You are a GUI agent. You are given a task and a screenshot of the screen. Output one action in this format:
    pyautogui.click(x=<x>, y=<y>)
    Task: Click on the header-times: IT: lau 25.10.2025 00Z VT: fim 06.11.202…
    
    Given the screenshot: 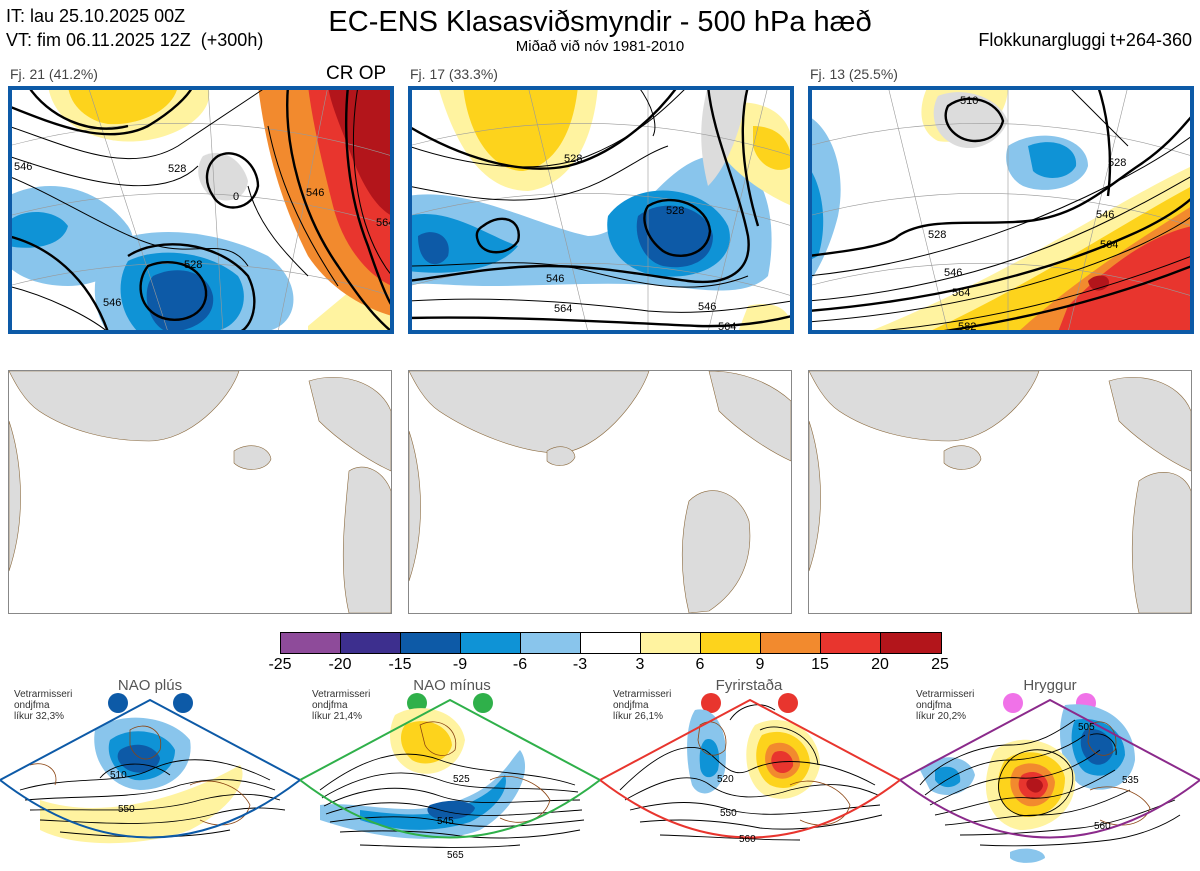 What is the action you would take?
    pyautogui.click(x=134, y=28)
    